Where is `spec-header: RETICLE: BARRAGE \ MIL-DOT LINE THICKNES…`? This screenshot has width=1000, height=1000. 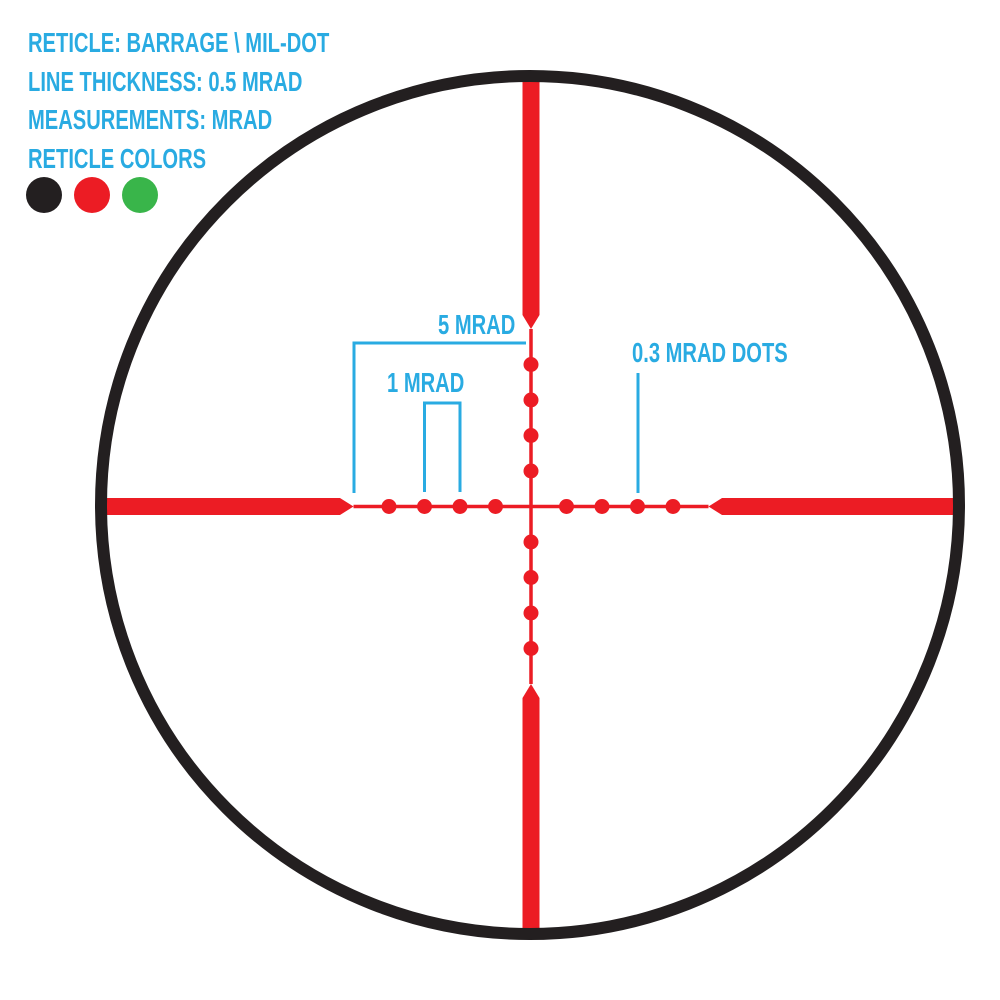 spec-header: RETICLE: BARRAGE \ MIL-DOT LINE THICKNES… is located at coordinates (237, 101).